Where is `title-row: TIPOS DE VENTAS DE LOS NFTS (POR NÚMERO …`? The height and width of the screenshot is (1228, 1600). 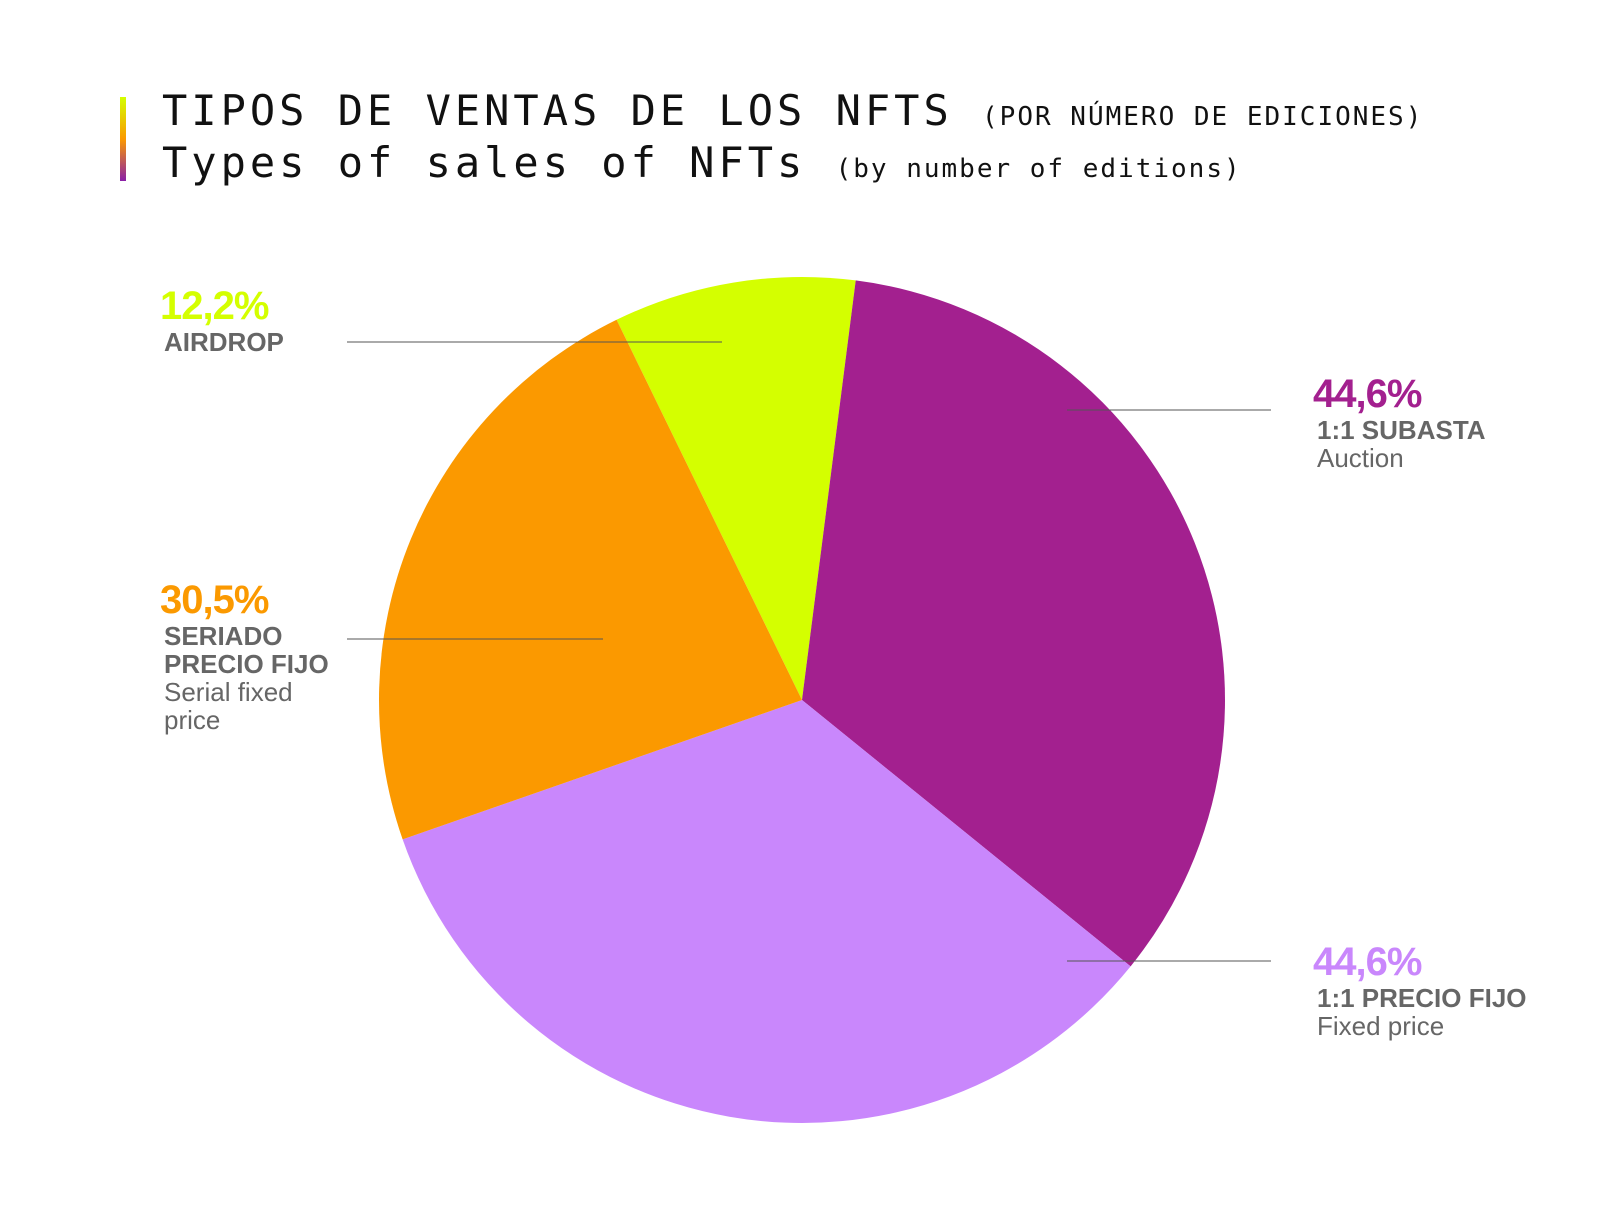 title-row: TIPOS DE VENTAS DE LOS NFTS (POR NÚMERO … is located at coordinates (792, 110).